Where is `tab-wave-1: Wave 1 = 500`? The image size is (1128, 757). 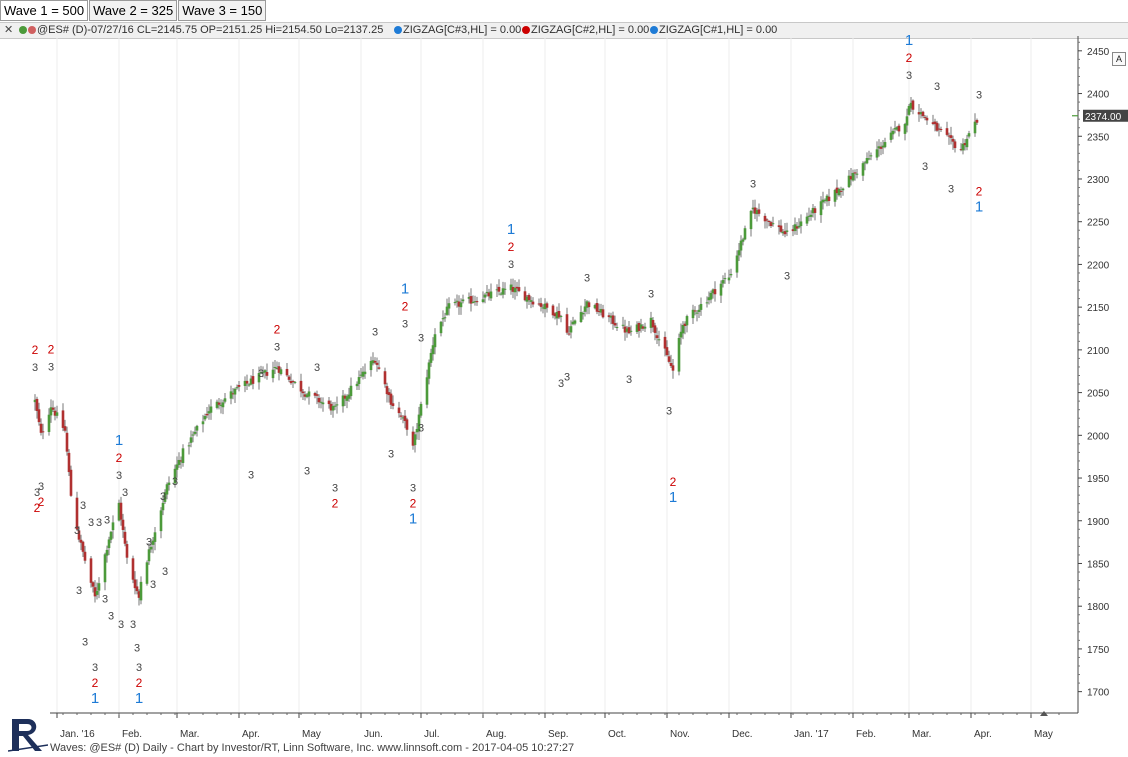 tab-wave-1: Wave 1 = 500 is located at coordinates (44, 10).